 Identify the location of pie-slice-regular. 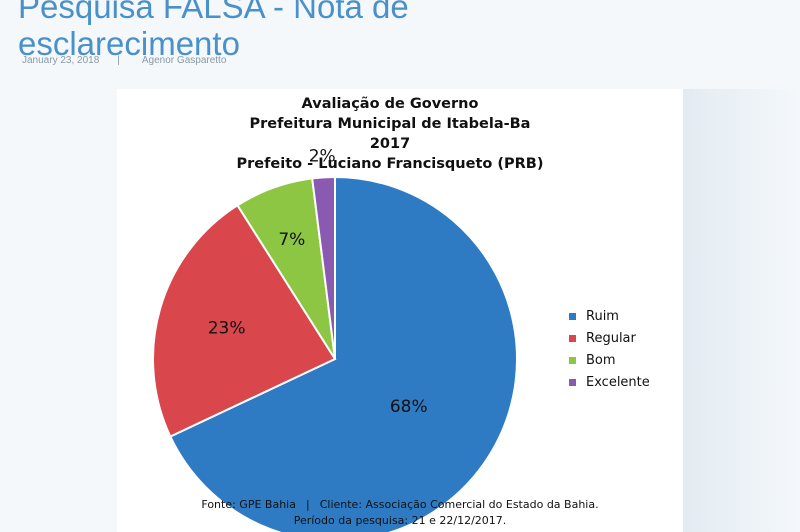
(244, 320).